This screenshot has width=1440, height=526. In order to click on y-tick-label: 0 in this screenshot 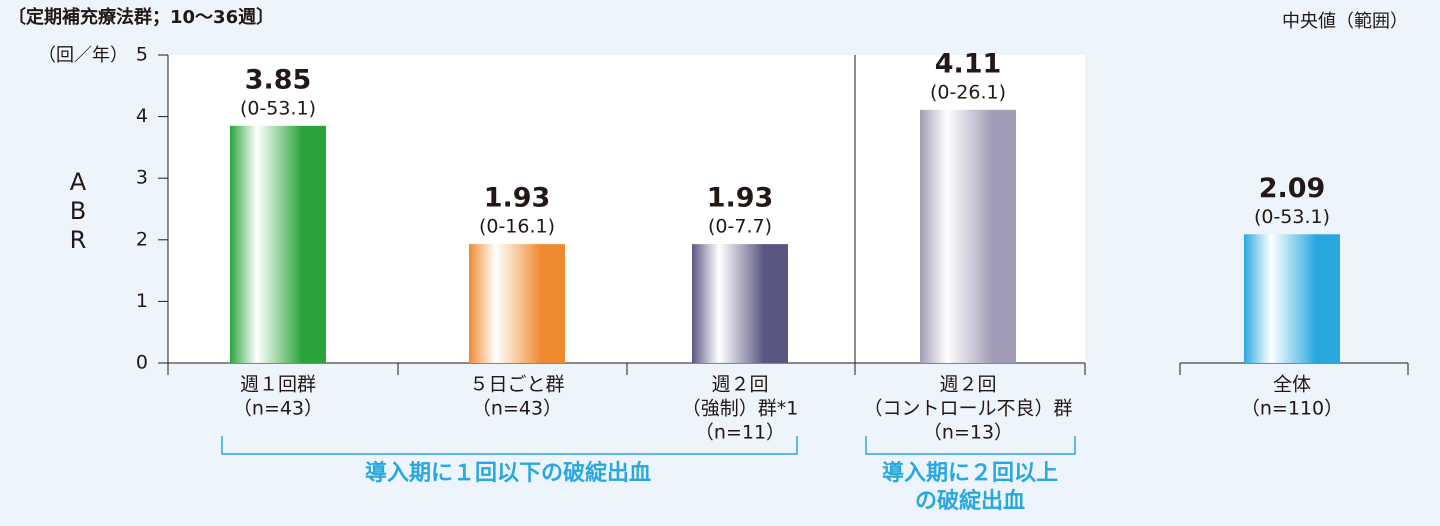, I will do `click(142, 363)`.